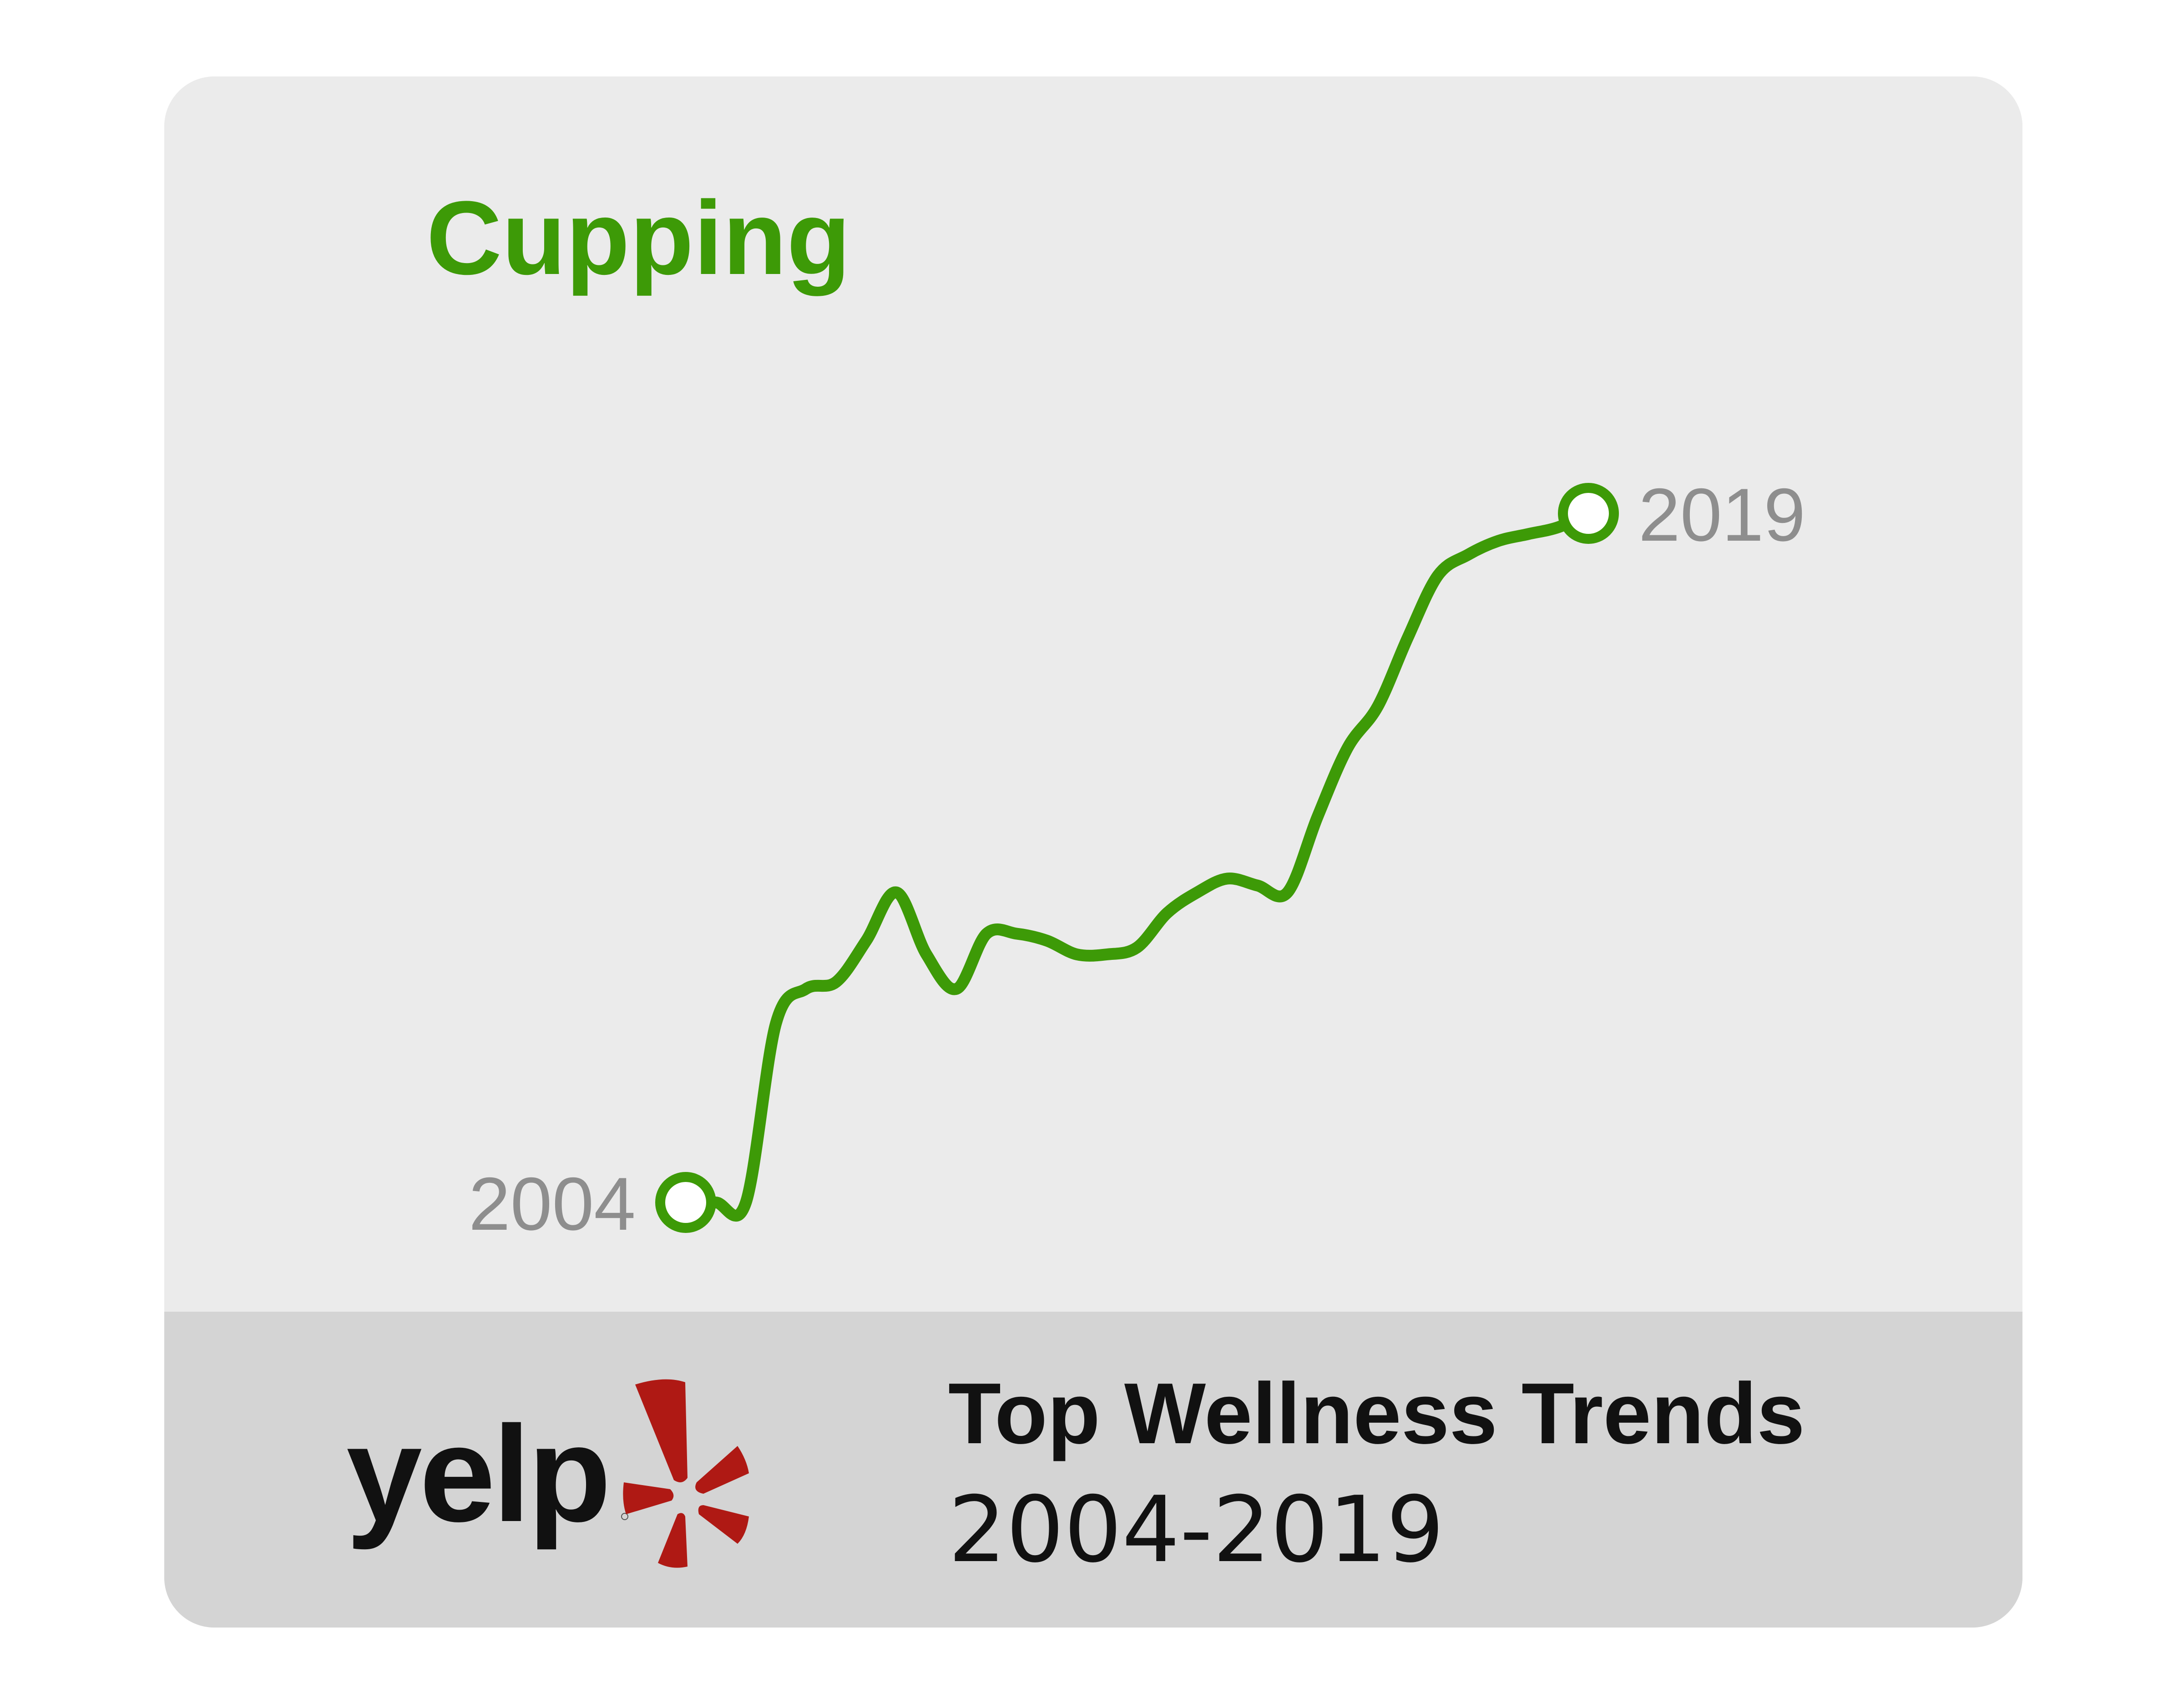  I want to click on yelp-burst-icon, so click(686, 1474).